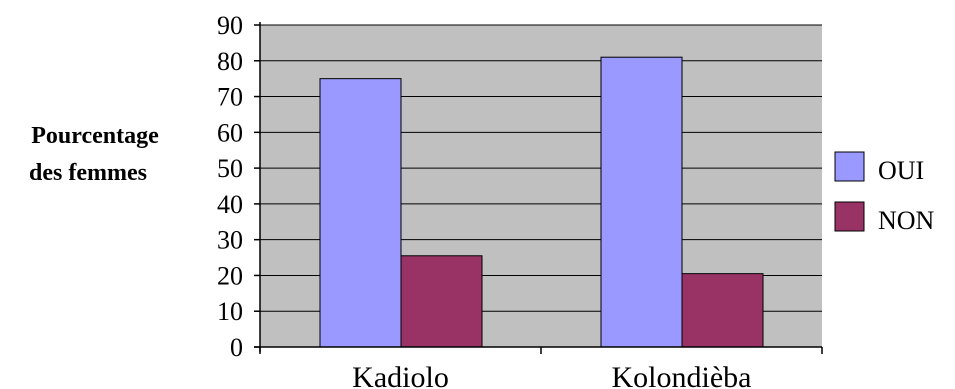 The width and height of the screenshot is (955, 389). I want to click on legend-swatch-oui, so click(849, 166).